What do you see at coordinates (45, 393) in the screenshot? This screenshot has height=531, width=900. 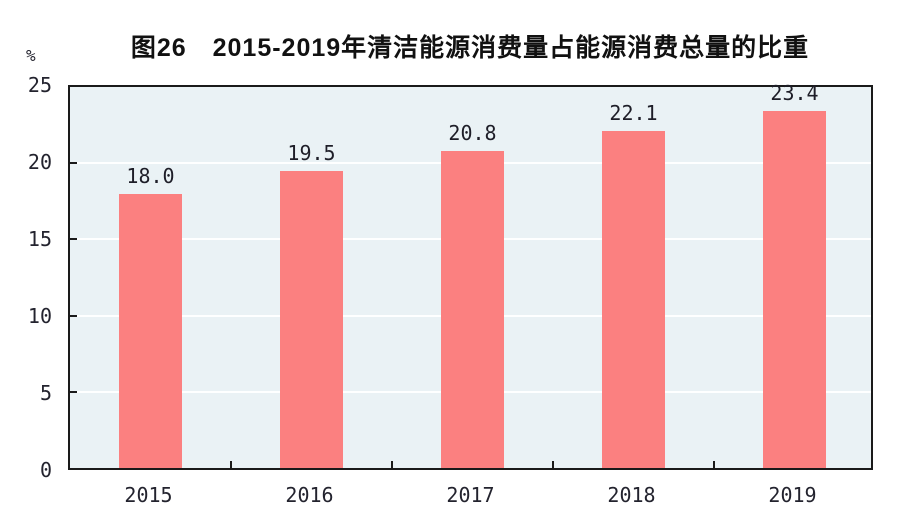 I see `y-tick-label-5: 5` at bounding box center [45, 393].